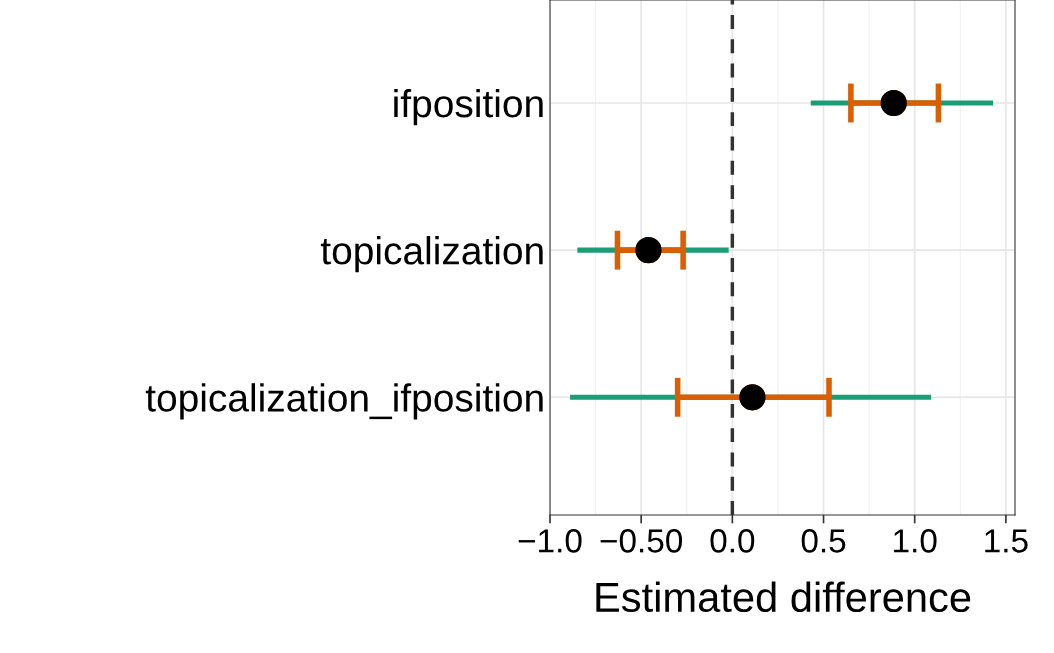  What do you see at coordinates (344, 401) in the screenshot?
I see `y-tick-label: topicalization_ifposition` at bounding box center [344, 401].